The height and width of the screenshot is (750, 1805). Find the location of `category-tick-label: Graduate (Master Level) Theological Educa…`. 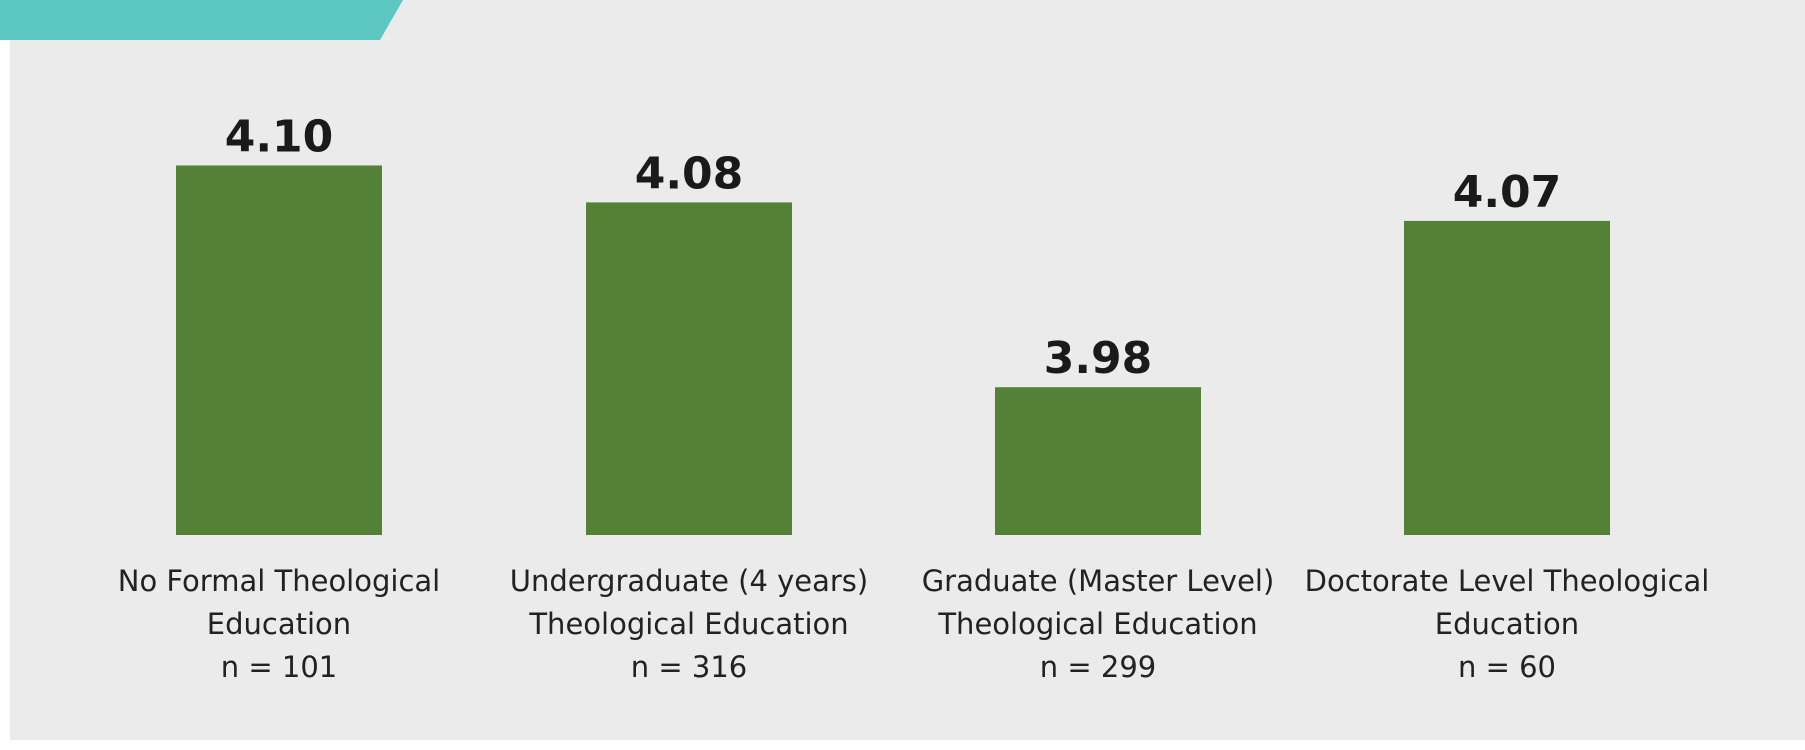

category-tick-label: Graduate (Master Level) Theological Educa… is located at coordinates (1098, 624).